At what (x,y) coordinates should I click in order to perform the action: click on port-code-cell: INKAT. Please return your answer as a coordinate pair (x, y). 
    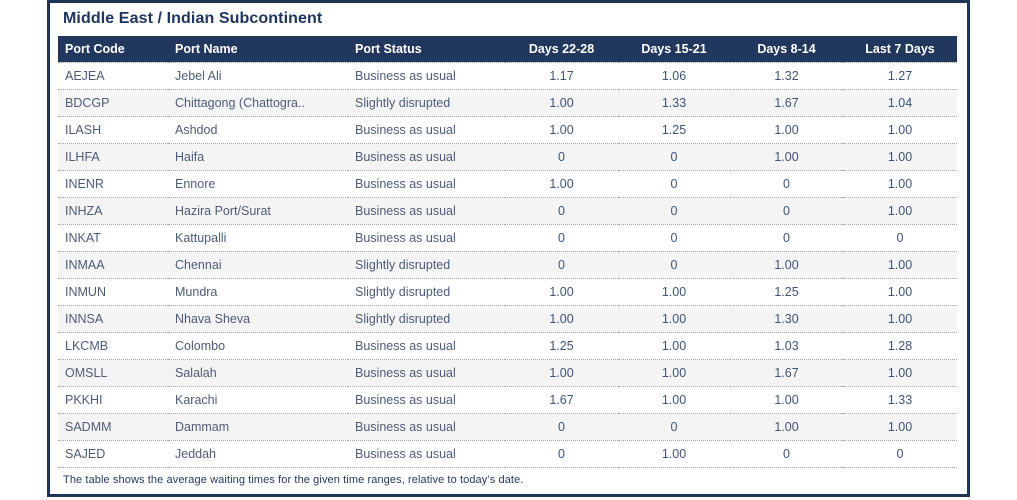
    Looking at the image, I should click on (83, 237).